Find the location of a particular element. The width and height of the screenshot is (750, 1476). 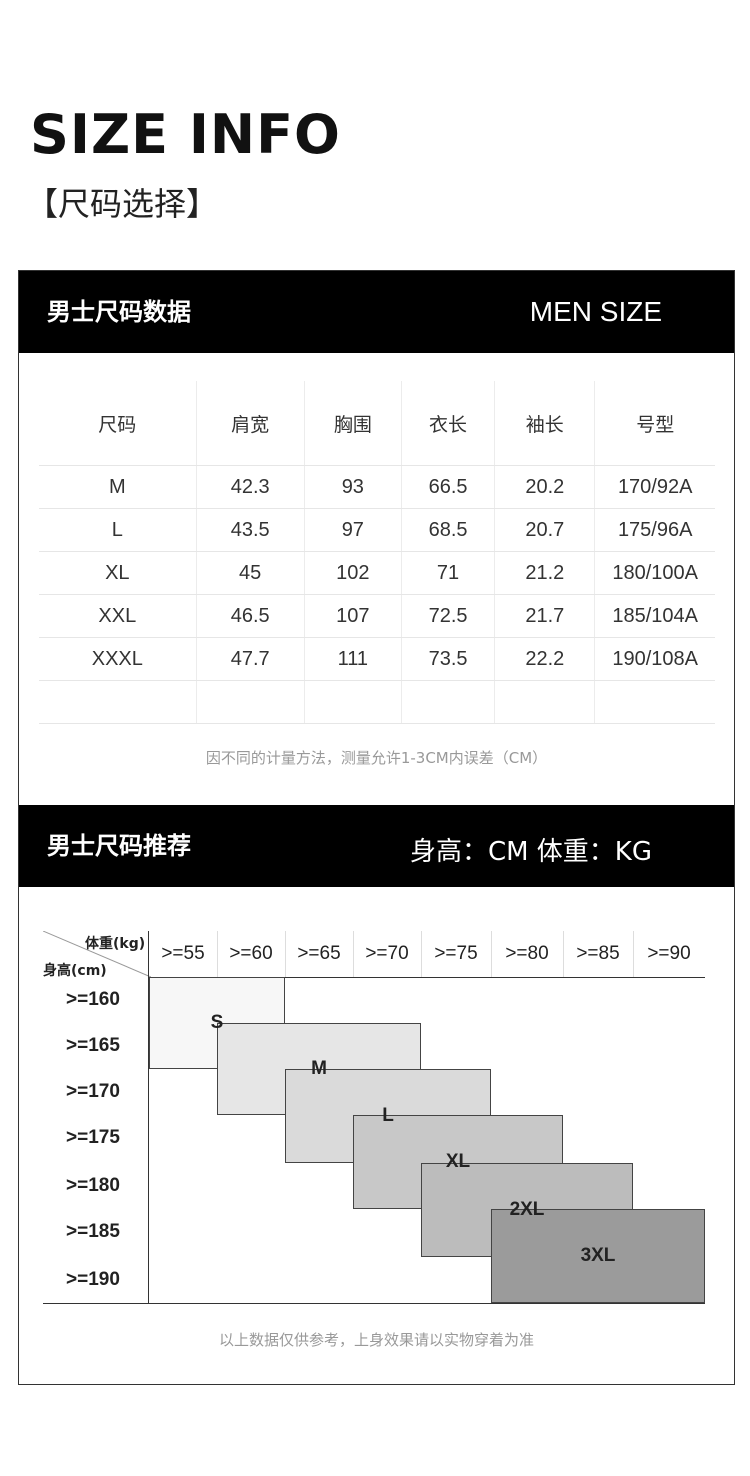

table-cell: 102 is located at coordinates (352, 573).